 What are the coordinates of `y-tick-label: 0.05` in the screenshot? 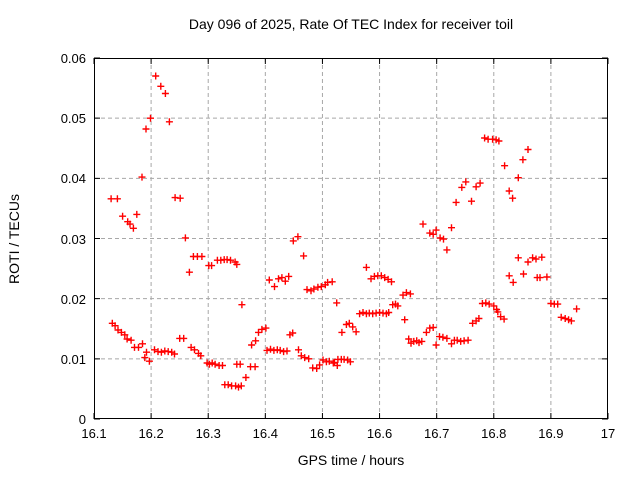 It's located at (73, 119).